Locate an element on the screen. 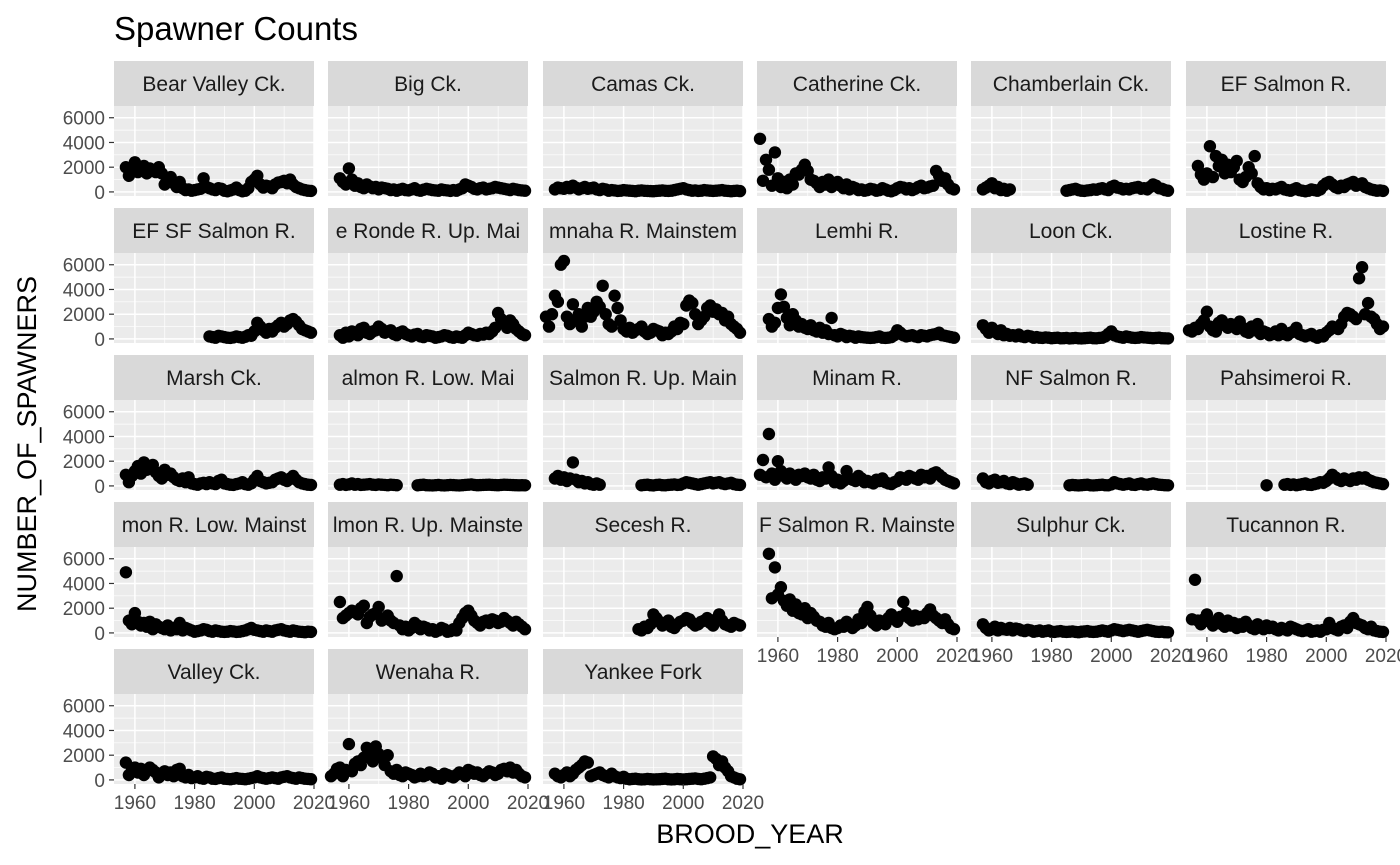 This screenshot has height=865, width=1400. y-tick-label: 2000 is located at coordinates (84, 462).